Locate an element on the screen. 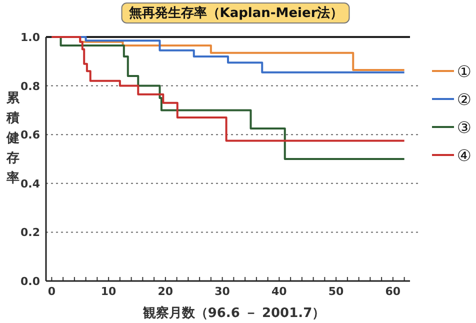  legend-label: ③ is located at coordinates (464, 127).